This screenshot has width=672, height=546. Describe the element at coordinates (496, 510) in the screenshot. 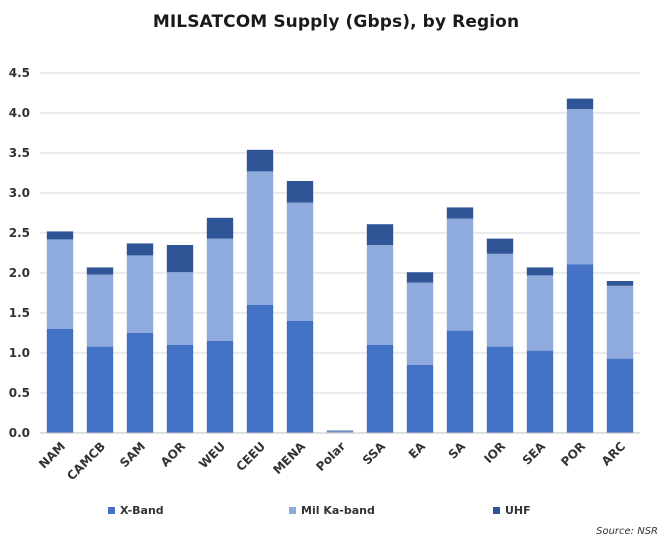

I see `legend-swatch-uhf` at that location.